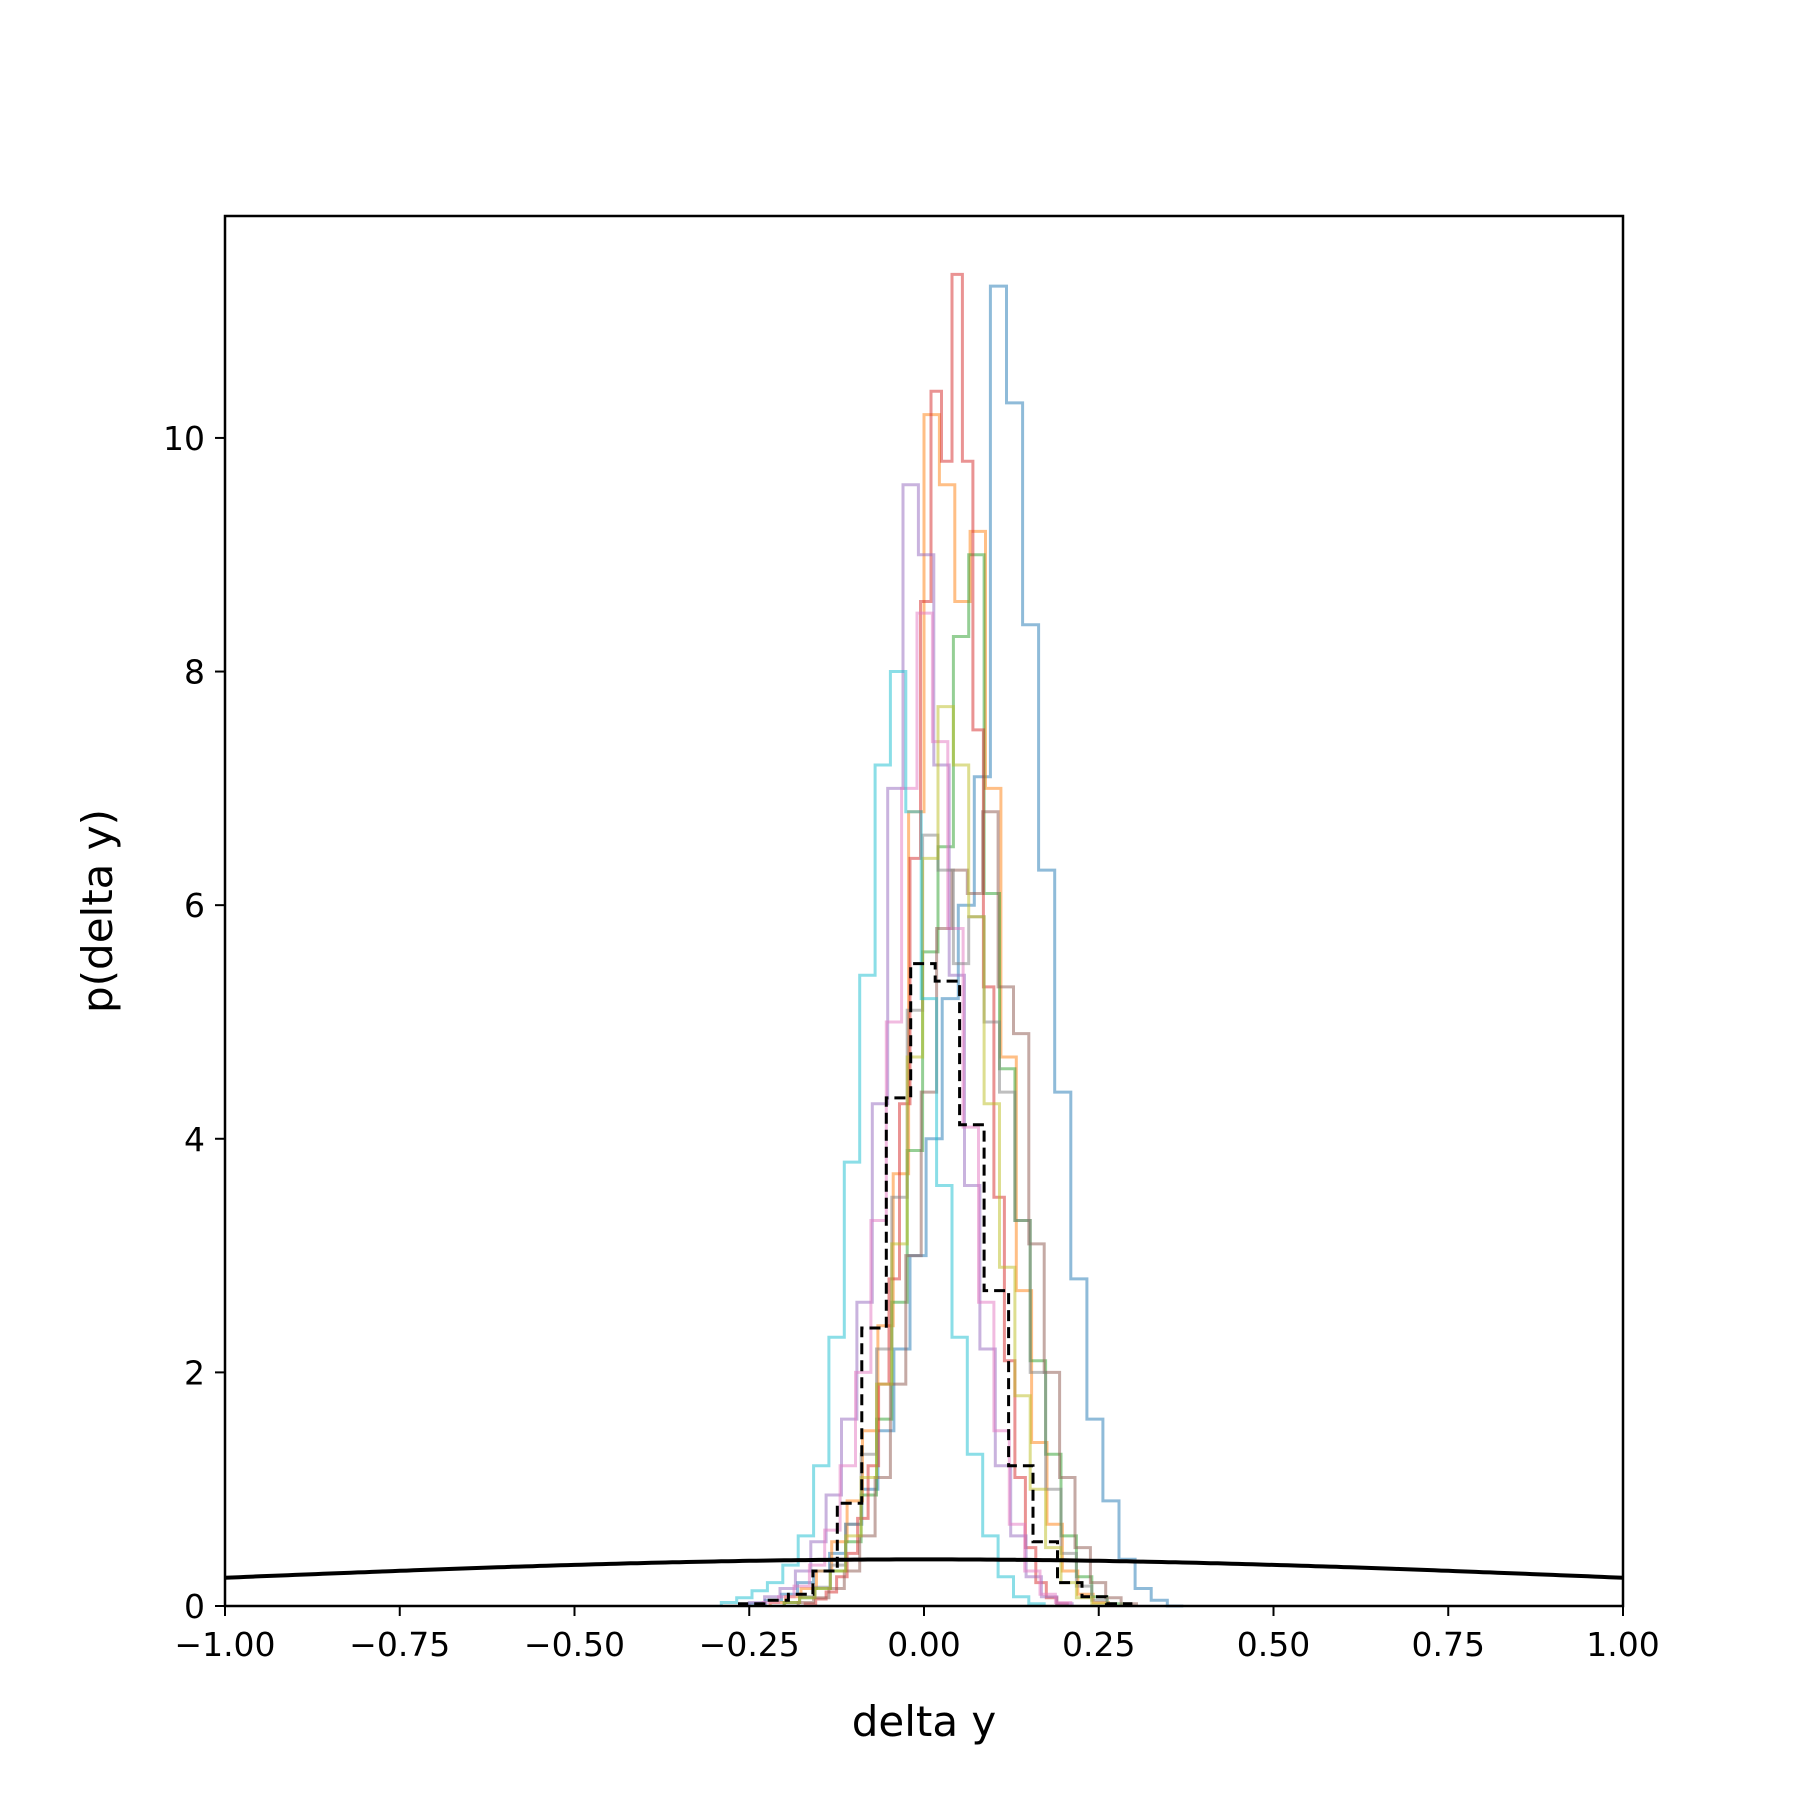 Image resolution: width=1800 pixels, height=1800 pixels. Describe the element at coordinates (194, 1139) in the screenshot. I see `y-tick-label: 4` at that location.